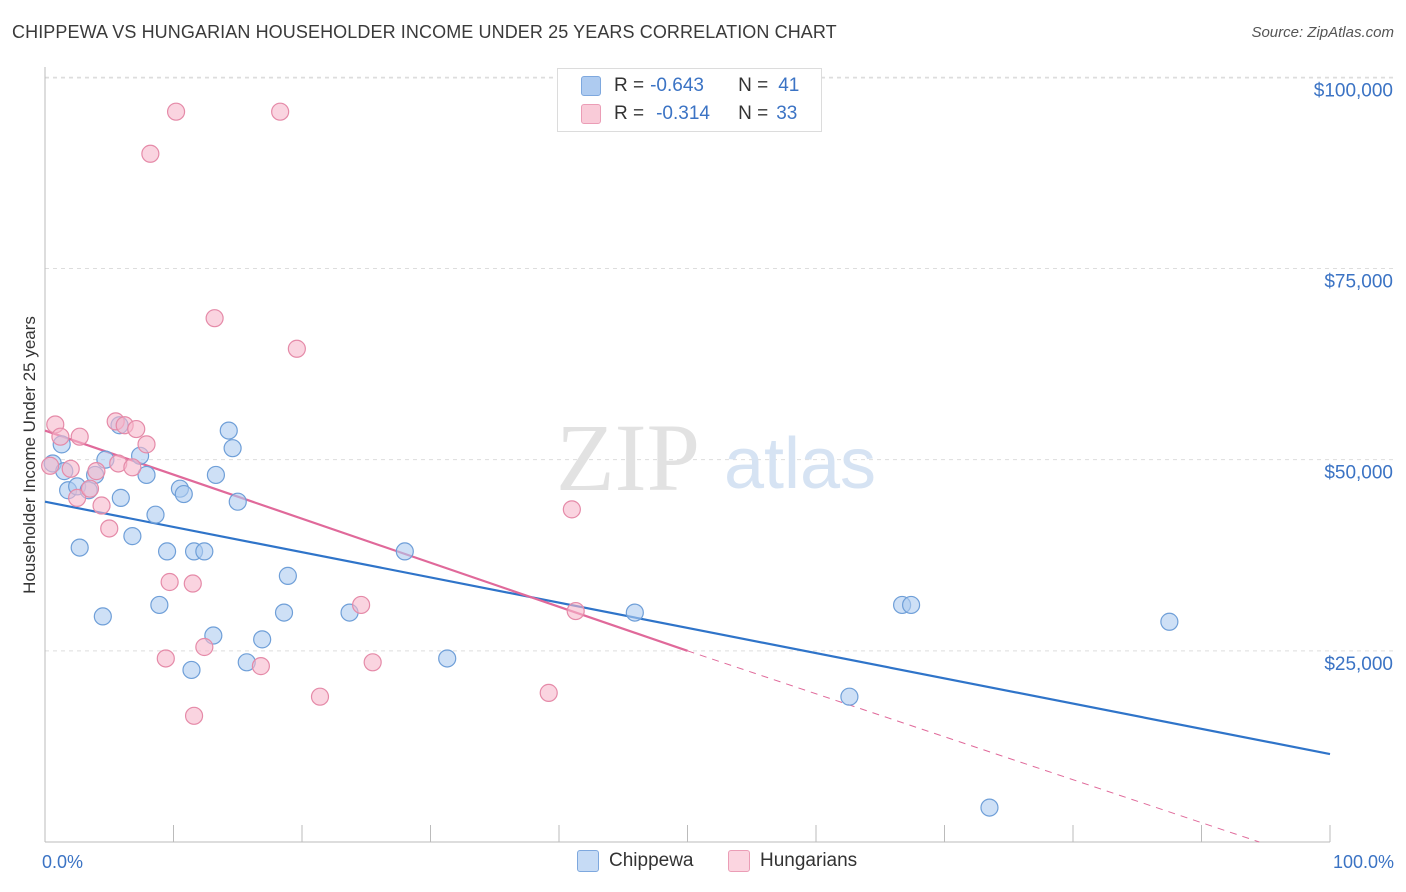 This screenshot has height=892, width=1406. What do you see at coordinates (1353, 90) in the screenshot?
I see `y-tick-label: $100,000` at bounding box center [1353, 90].